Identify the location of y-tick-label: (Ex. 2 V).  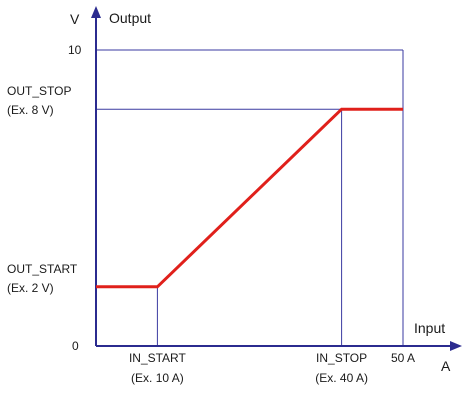
(30, 288).